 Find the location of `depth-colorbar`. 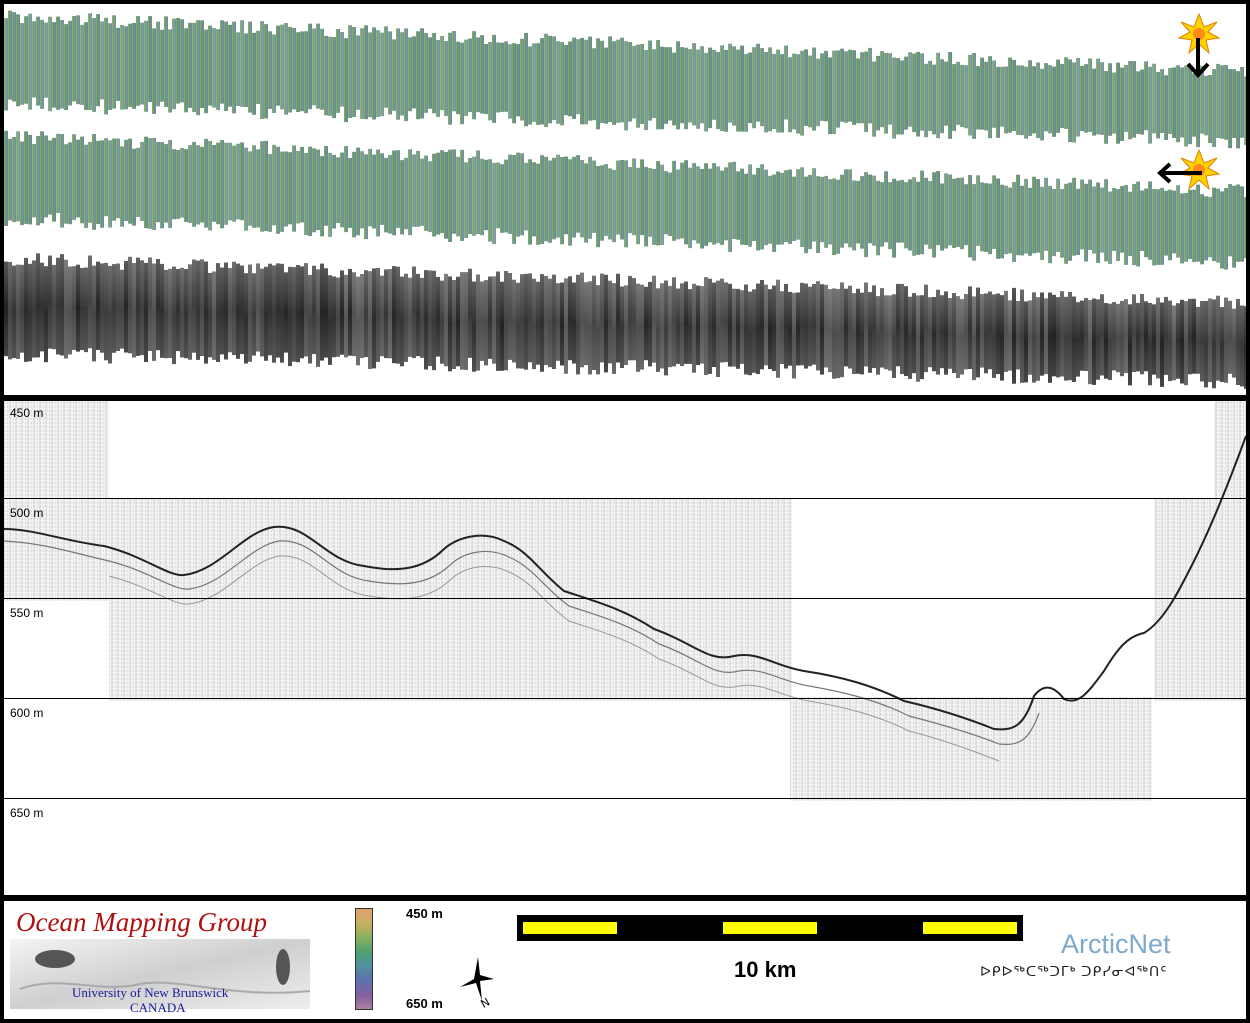

depth-colorbar is located at coordinates (364, 959).